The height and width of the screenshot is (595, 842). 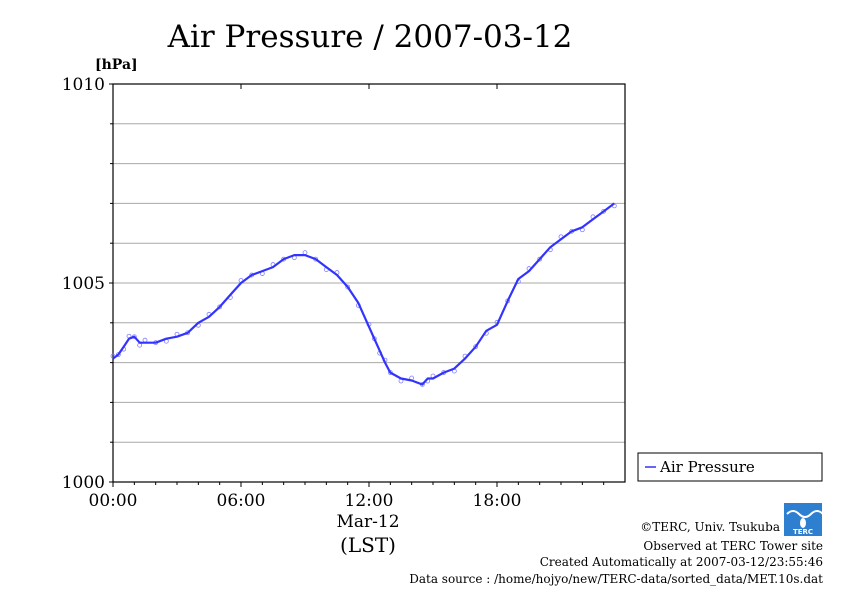 What do you see at coordinates (83, 483) in the screenshot?
I see `y-tick-label: 1000` at bounding box center [83, 483].